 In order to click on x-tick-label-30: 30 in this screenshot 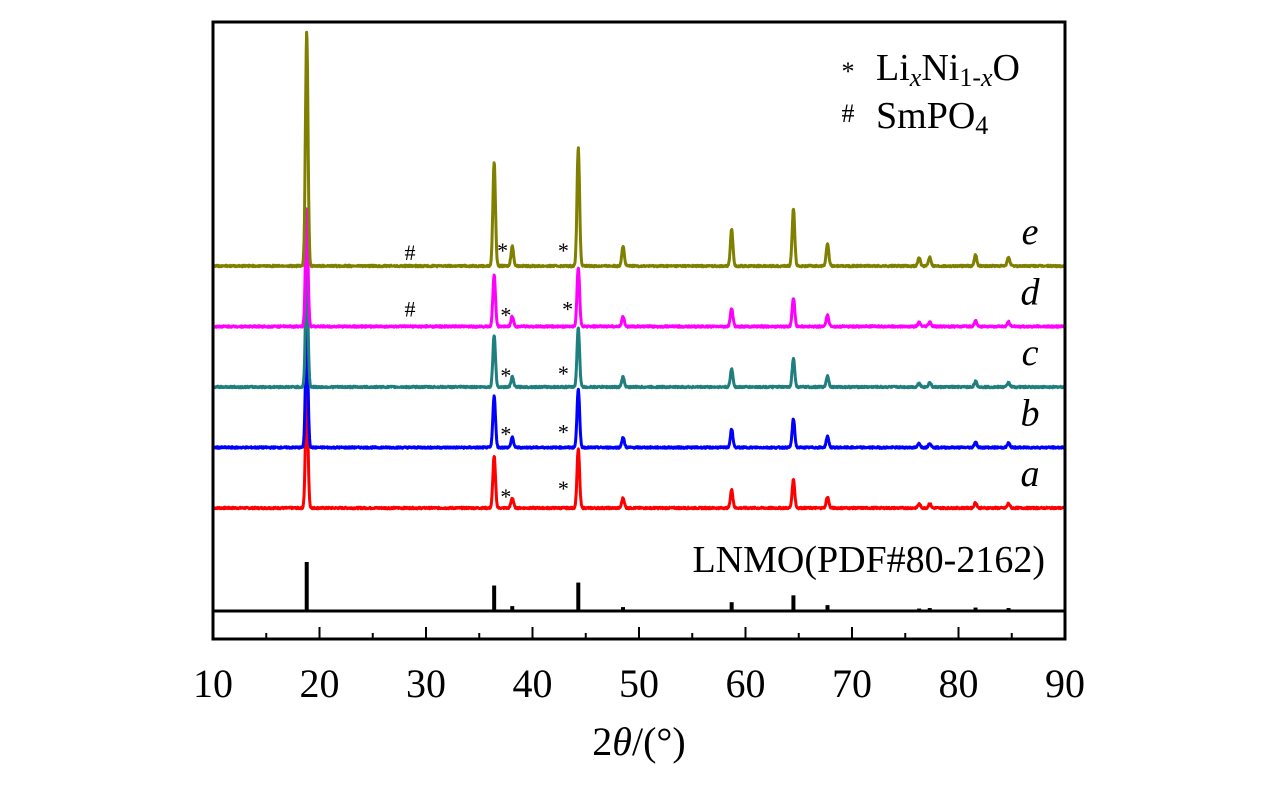, I will do `click(426, 683)`.